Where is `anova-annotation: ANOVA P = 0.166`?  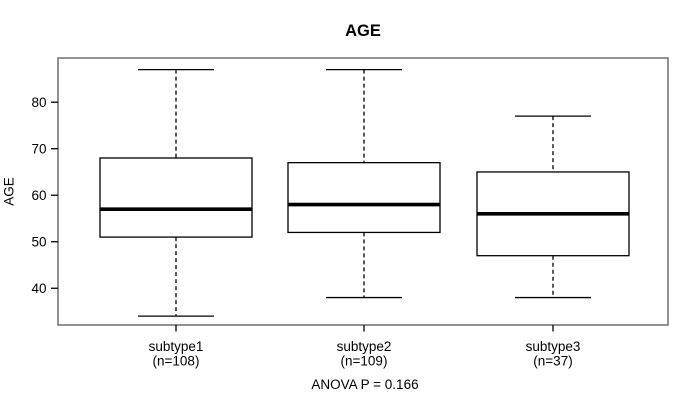 anova-annotation: ANOVA P = 0.166 is located at coordinates (364, 384).